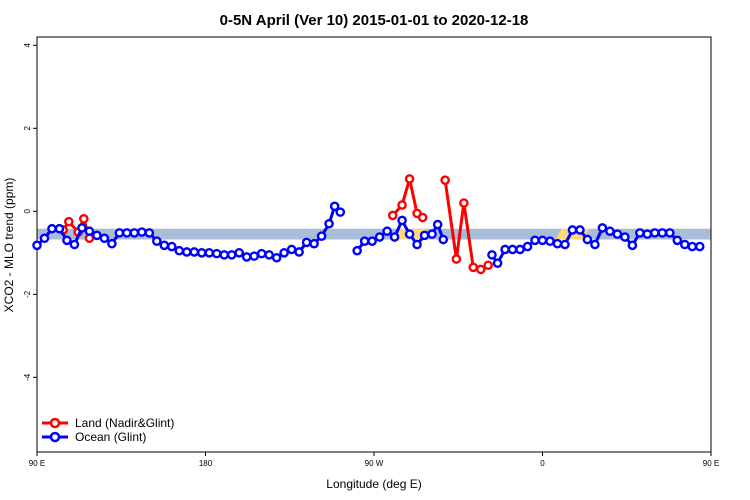 Image resolution: width=750 pixels, height=500 pixels. What do you see at coordinates (110, 437) in the screenshot?
I see `legend-label-ocean: Ocean (Glint)` at bounding box center [110, 437].